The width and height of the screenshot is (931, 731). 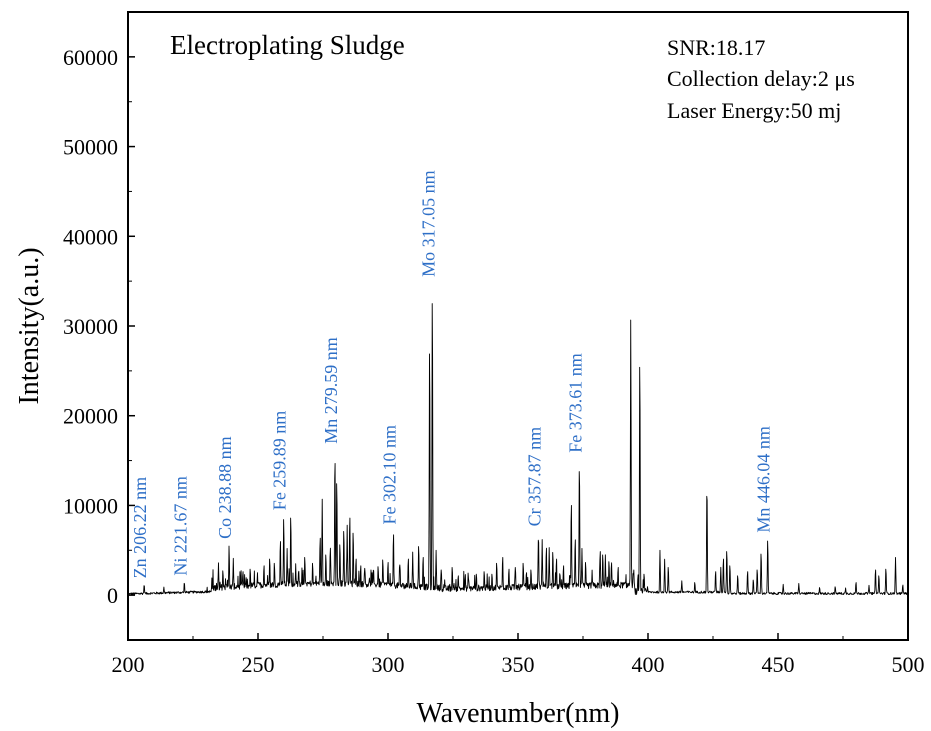 What do you see at coordinates (754, 110) in the screenshot?
I see `info-laser-energy: Laser Energy:50 mj` at bounding box center [754, 110].